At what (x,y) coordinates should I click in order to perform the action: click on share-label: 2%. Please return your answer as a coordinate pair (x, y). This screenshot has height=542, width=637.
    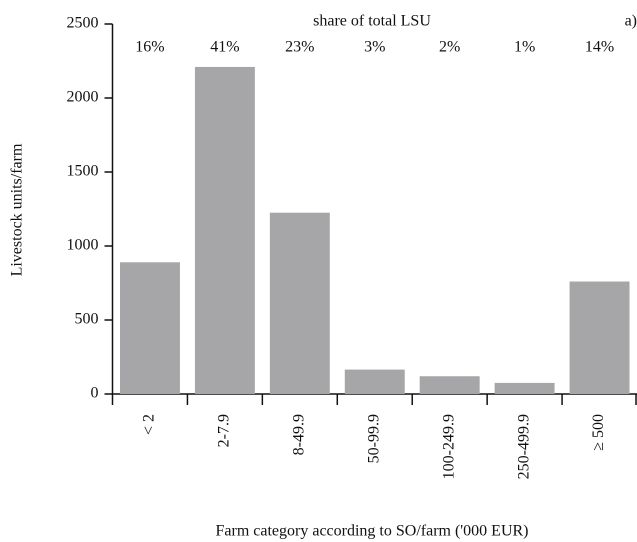
    Looking at the image, I should click on (449, 47).